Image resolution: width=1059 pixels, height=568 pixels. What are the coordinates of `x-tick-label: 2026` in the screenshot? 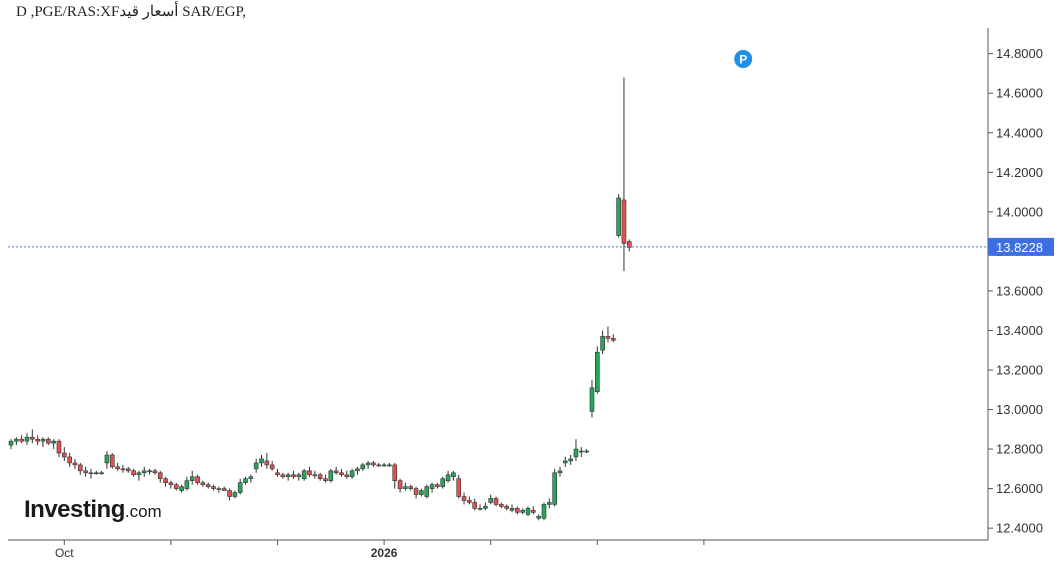 It's located at (384, 553).